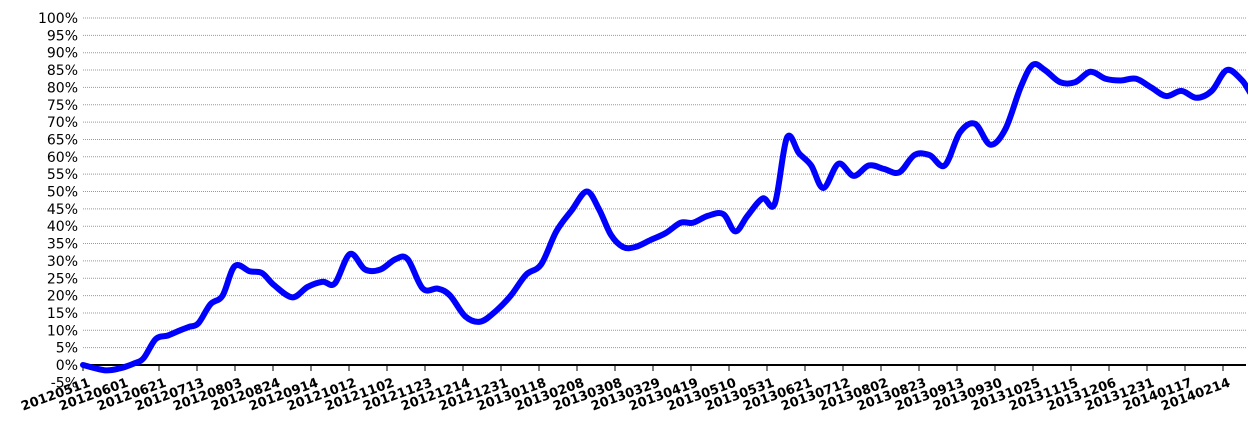 Image resolution: width=1248 pixels, height=430 pixels. I want to click on y-tick-label: 25%, so click(62, 279).